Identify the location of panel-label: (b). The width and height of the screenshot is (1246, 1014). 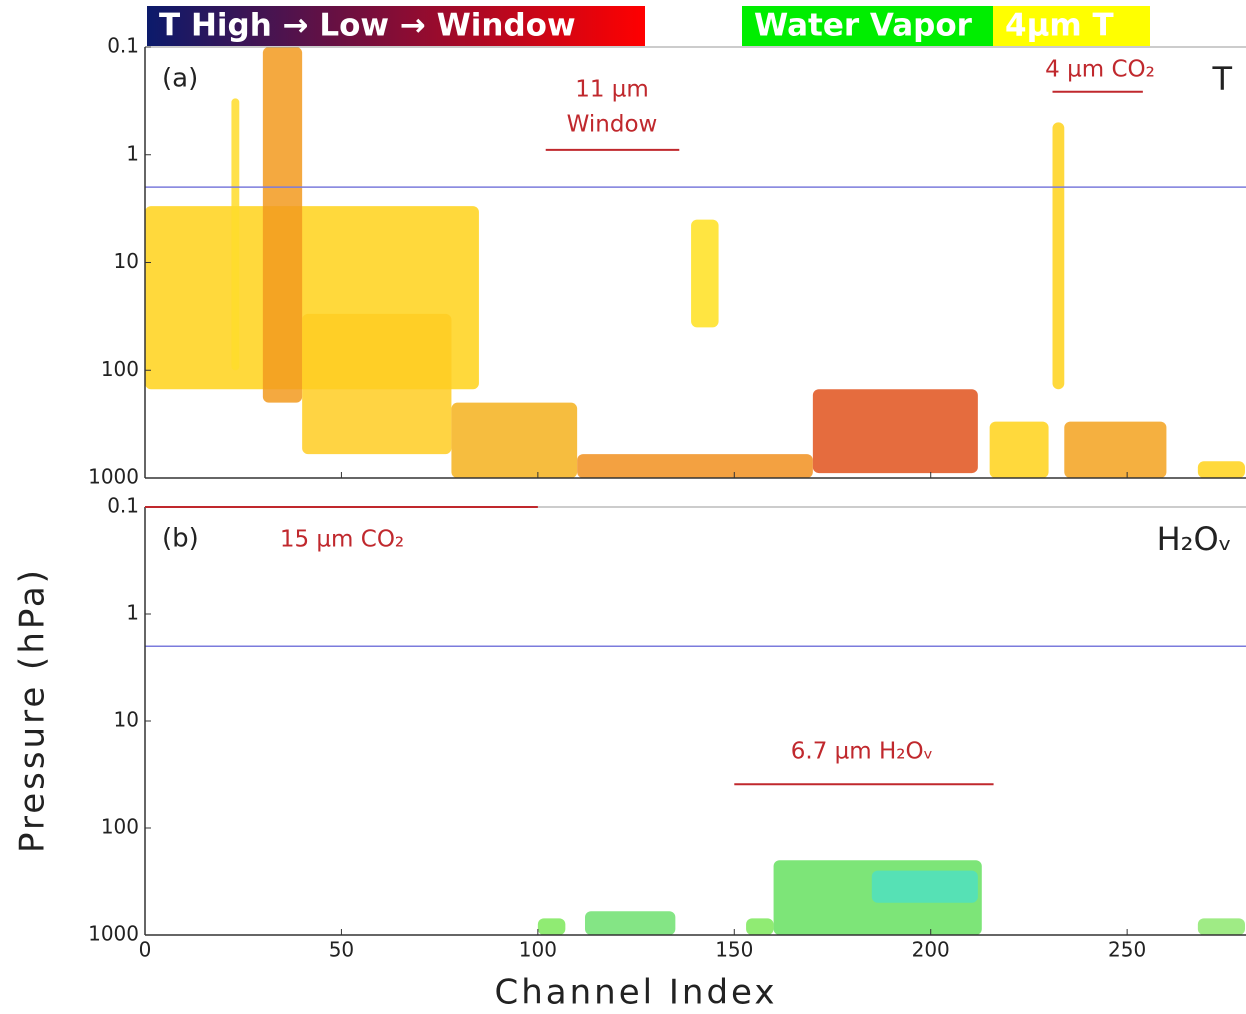
(180, 539).